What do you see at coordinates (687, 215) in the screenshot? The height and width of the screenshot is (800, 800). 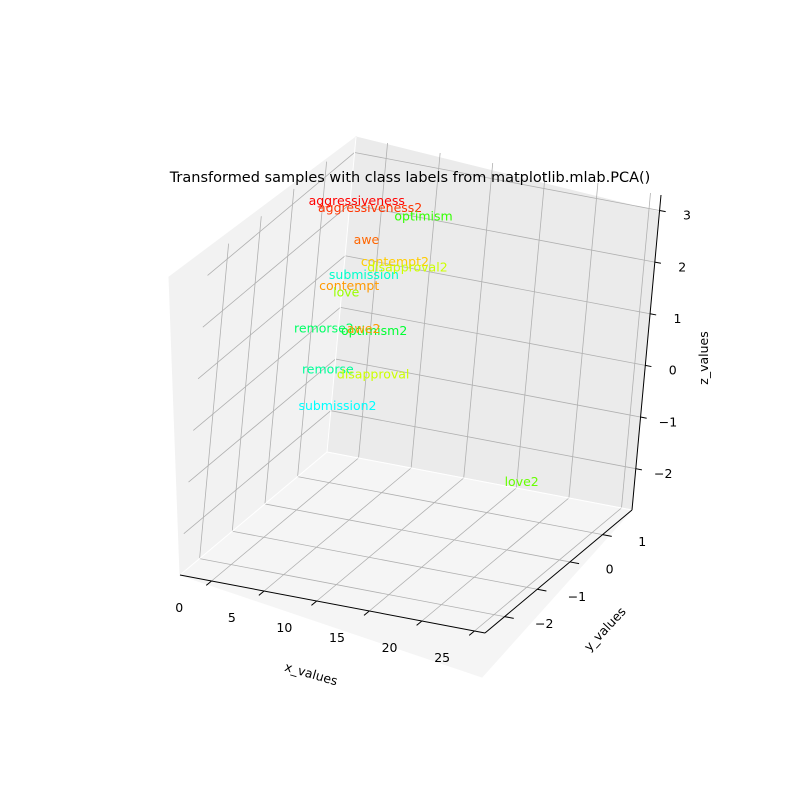 I see `z-tick-label: 3` at bounding box center [687, 215].